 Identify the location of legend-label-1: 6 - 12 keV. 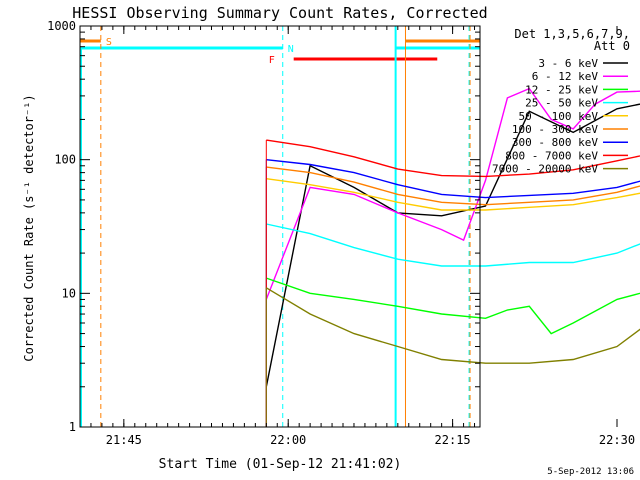
(565, 76).